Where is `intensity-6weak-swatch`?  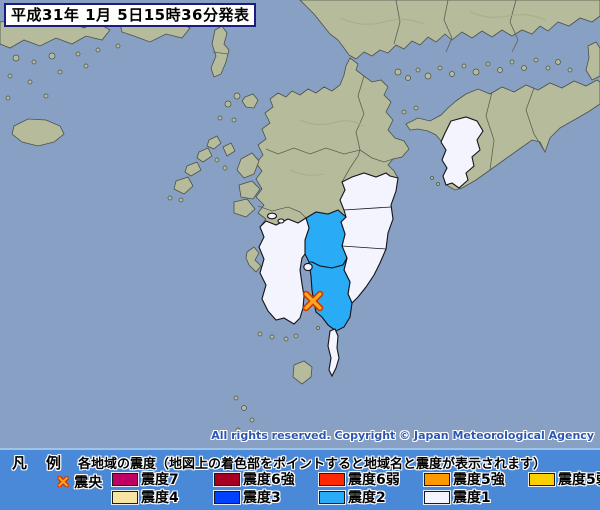 intensity-6weak-swatch is located at coordinates (332, 479).